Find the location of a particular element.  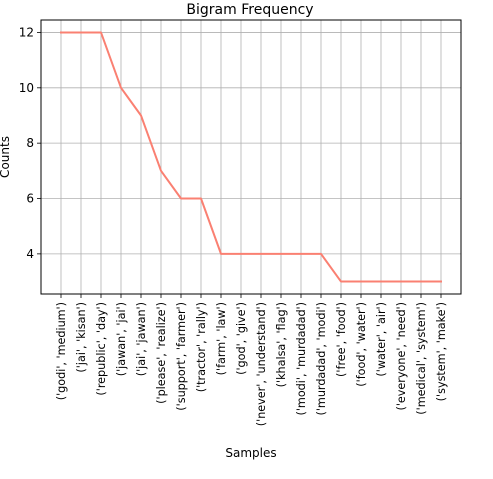

x-tick-label: ('water', 'air') is located at coordinates (381, 339).